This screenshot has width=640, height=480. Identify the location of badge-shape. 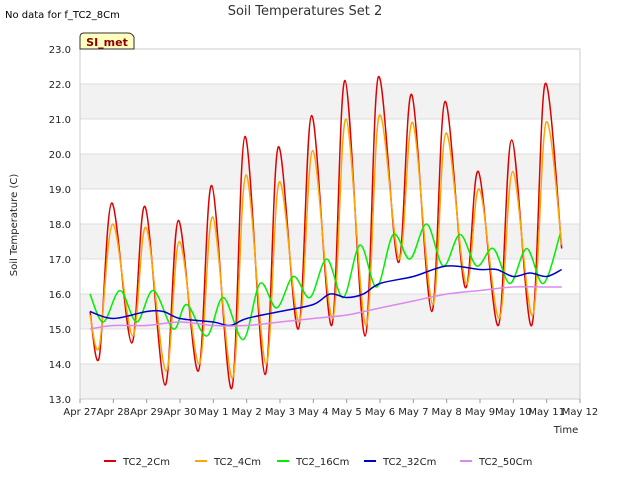
(107, 41).